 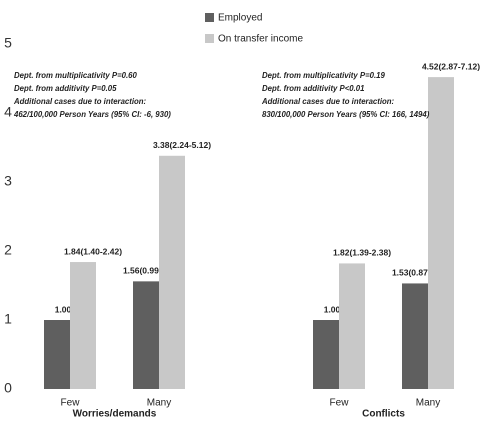 What do you see at coordinates (362, 253) in the screenshot?
I see `value-label: 1.82(1.39-2.38)` at bounding box center [362, 253].